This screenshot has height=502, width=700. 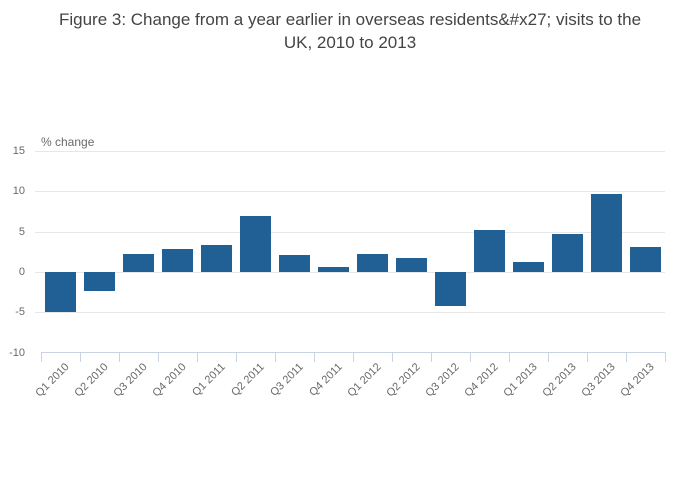 I want to click on y-axis-title: % change, so click(x=68, y=142).